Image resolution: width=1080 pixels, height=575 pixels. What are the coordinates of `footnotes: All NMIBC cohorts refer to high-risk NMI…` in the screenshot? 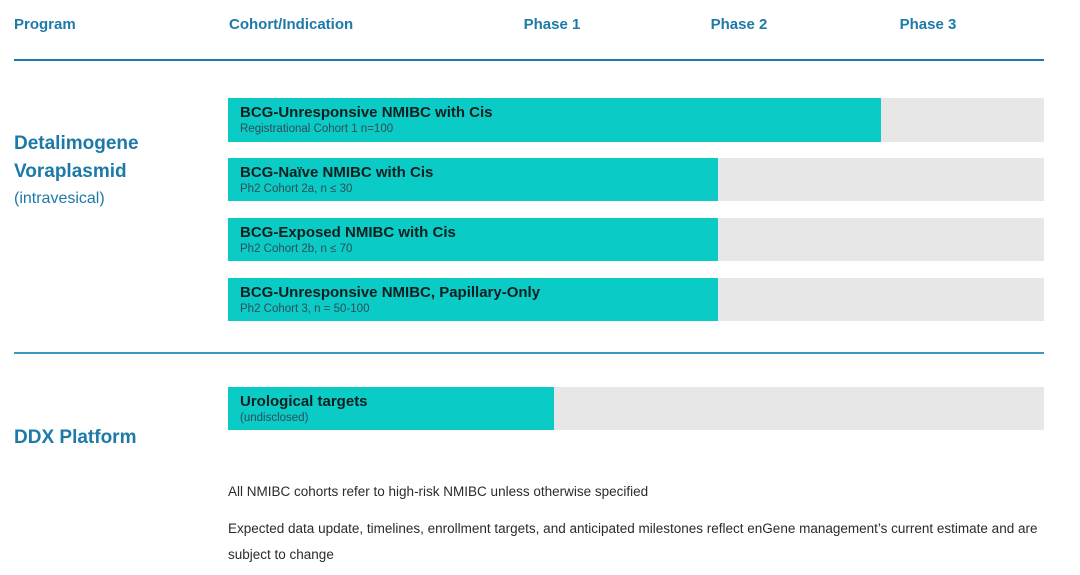 It's located at (652, 527).